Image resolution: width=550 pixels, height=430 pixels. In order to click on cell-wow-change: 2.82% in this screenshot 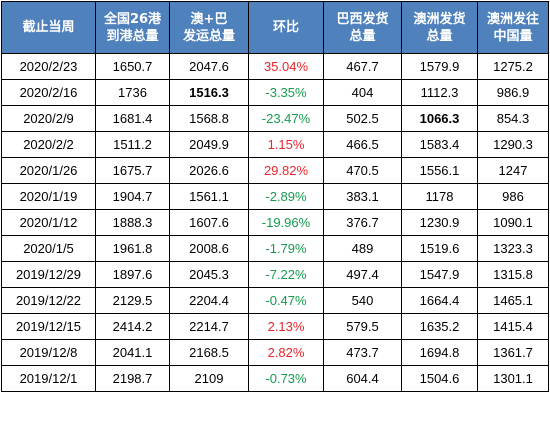, I will do `click(286, 352)`.